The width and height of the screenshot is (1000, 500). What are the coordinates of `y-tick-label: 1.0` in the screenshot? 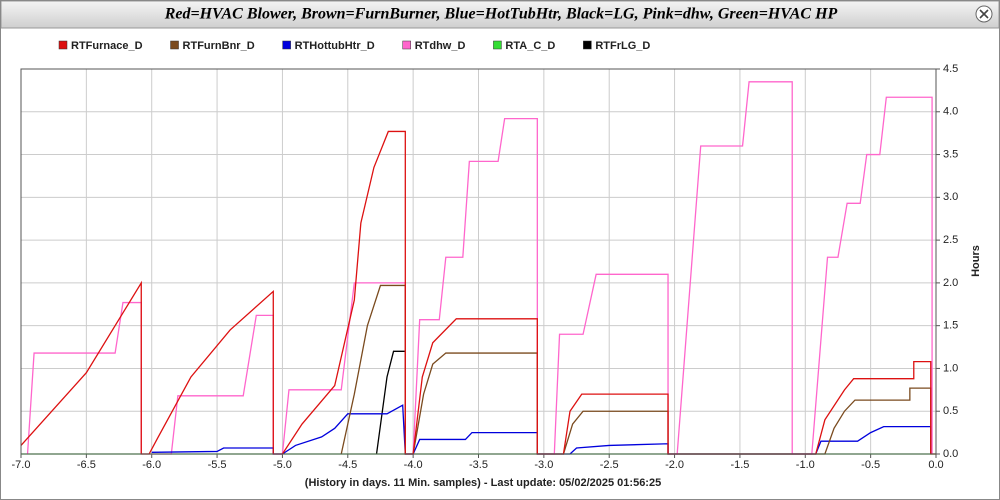 It's located at (950, 368).